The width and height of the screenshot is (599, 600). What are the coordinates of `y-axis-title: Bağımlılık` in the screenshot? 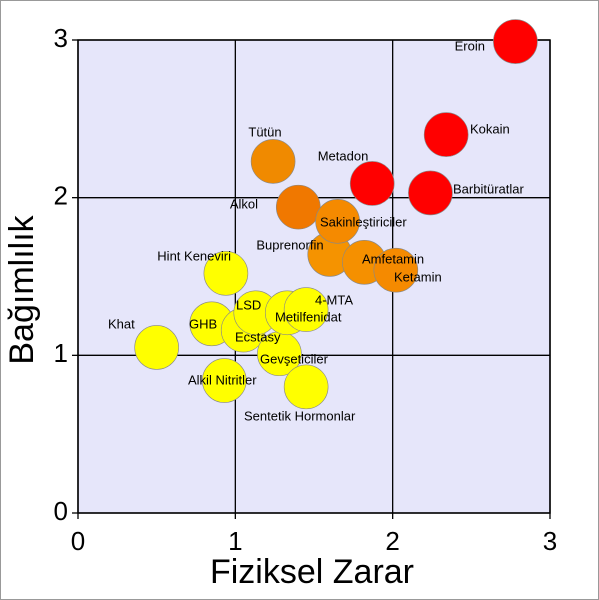 It's located at (22, 289).